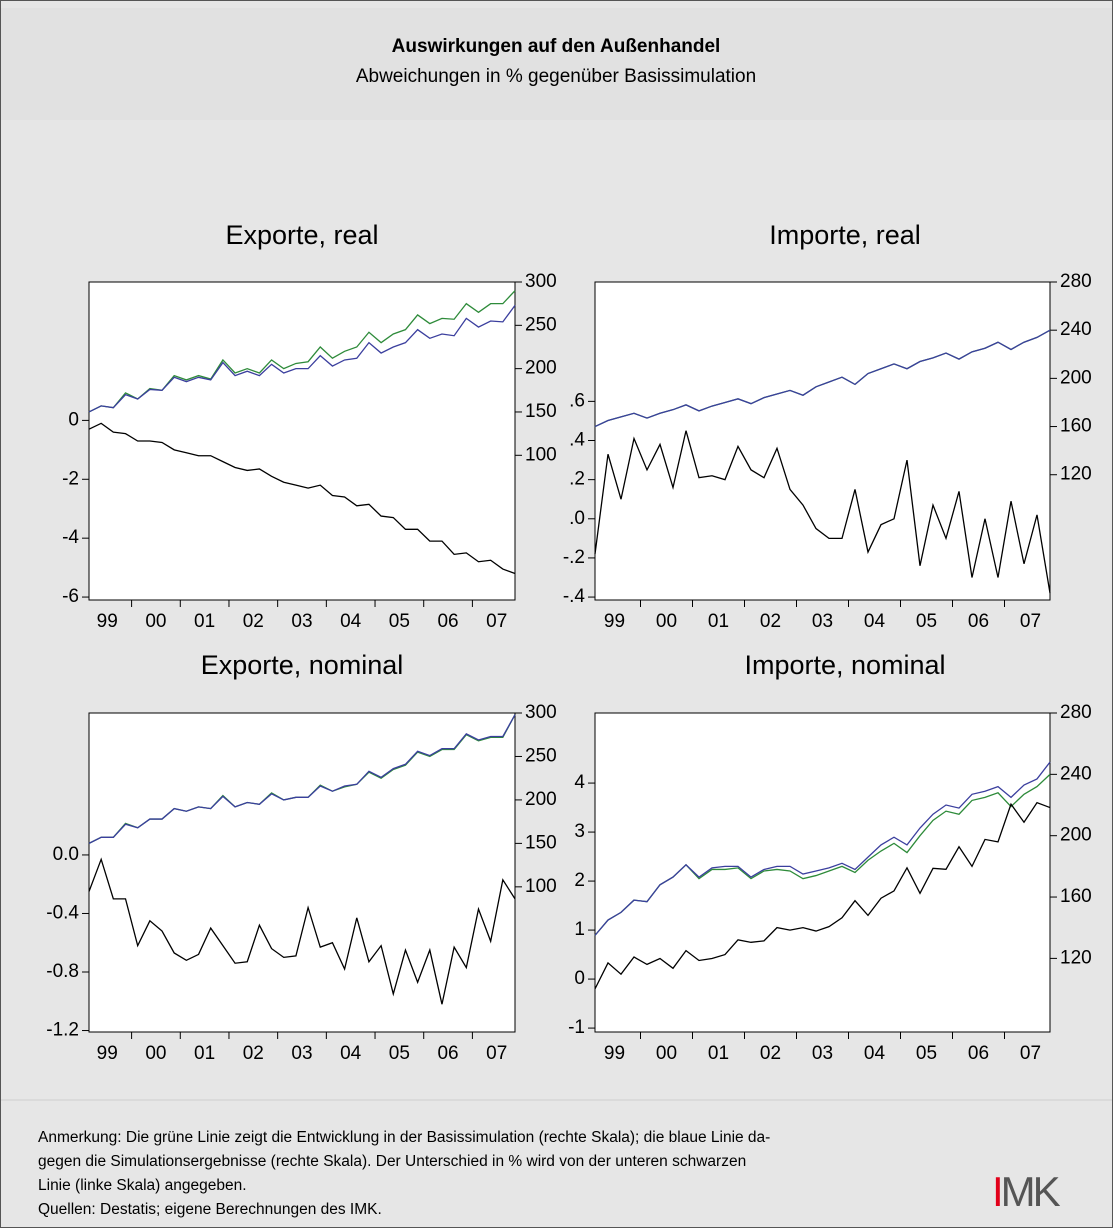 This screenshot has height=1228, width=1113. What do you see at coordinates (579, 880) in the screenshot?
I see `y-tick-label: 2` at bounding box center [579, 880].